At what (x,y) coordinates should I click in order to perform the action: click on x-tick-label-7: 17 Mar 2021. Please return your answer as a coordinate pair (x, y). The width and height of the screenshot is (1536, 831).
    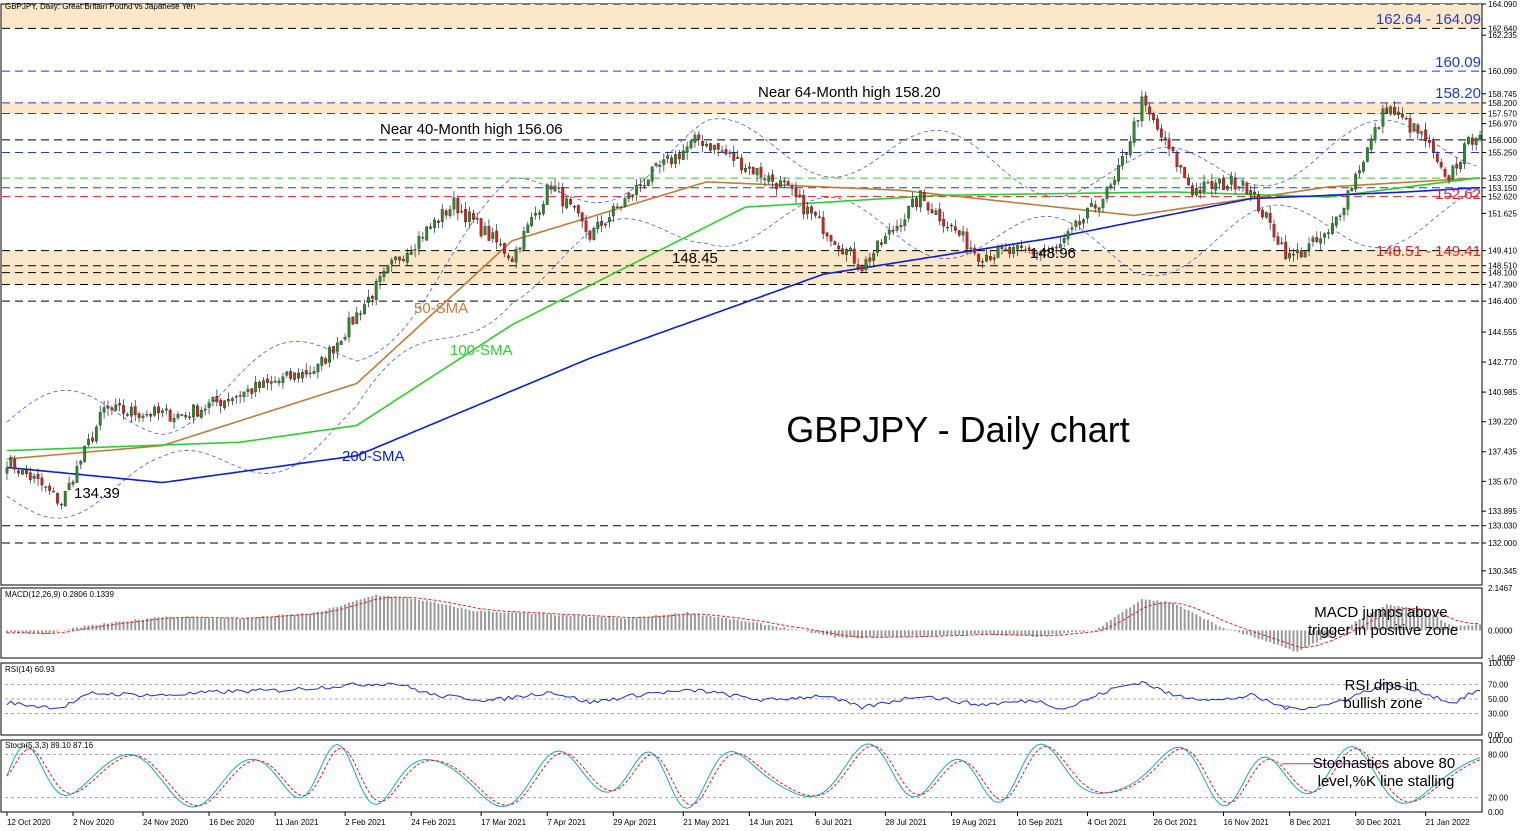
    Looking at the image, I should click on (503, 822).